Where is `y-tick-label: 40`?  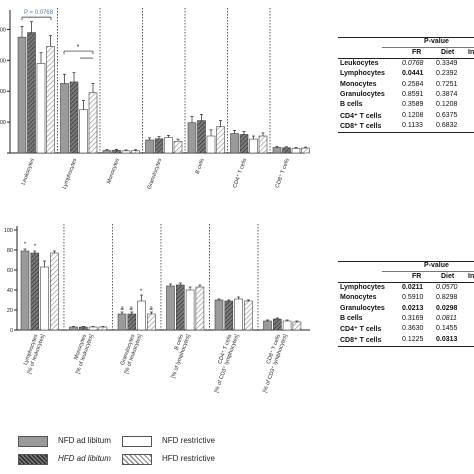 y-tick-label: 40 is located at coordinates (10, 291).